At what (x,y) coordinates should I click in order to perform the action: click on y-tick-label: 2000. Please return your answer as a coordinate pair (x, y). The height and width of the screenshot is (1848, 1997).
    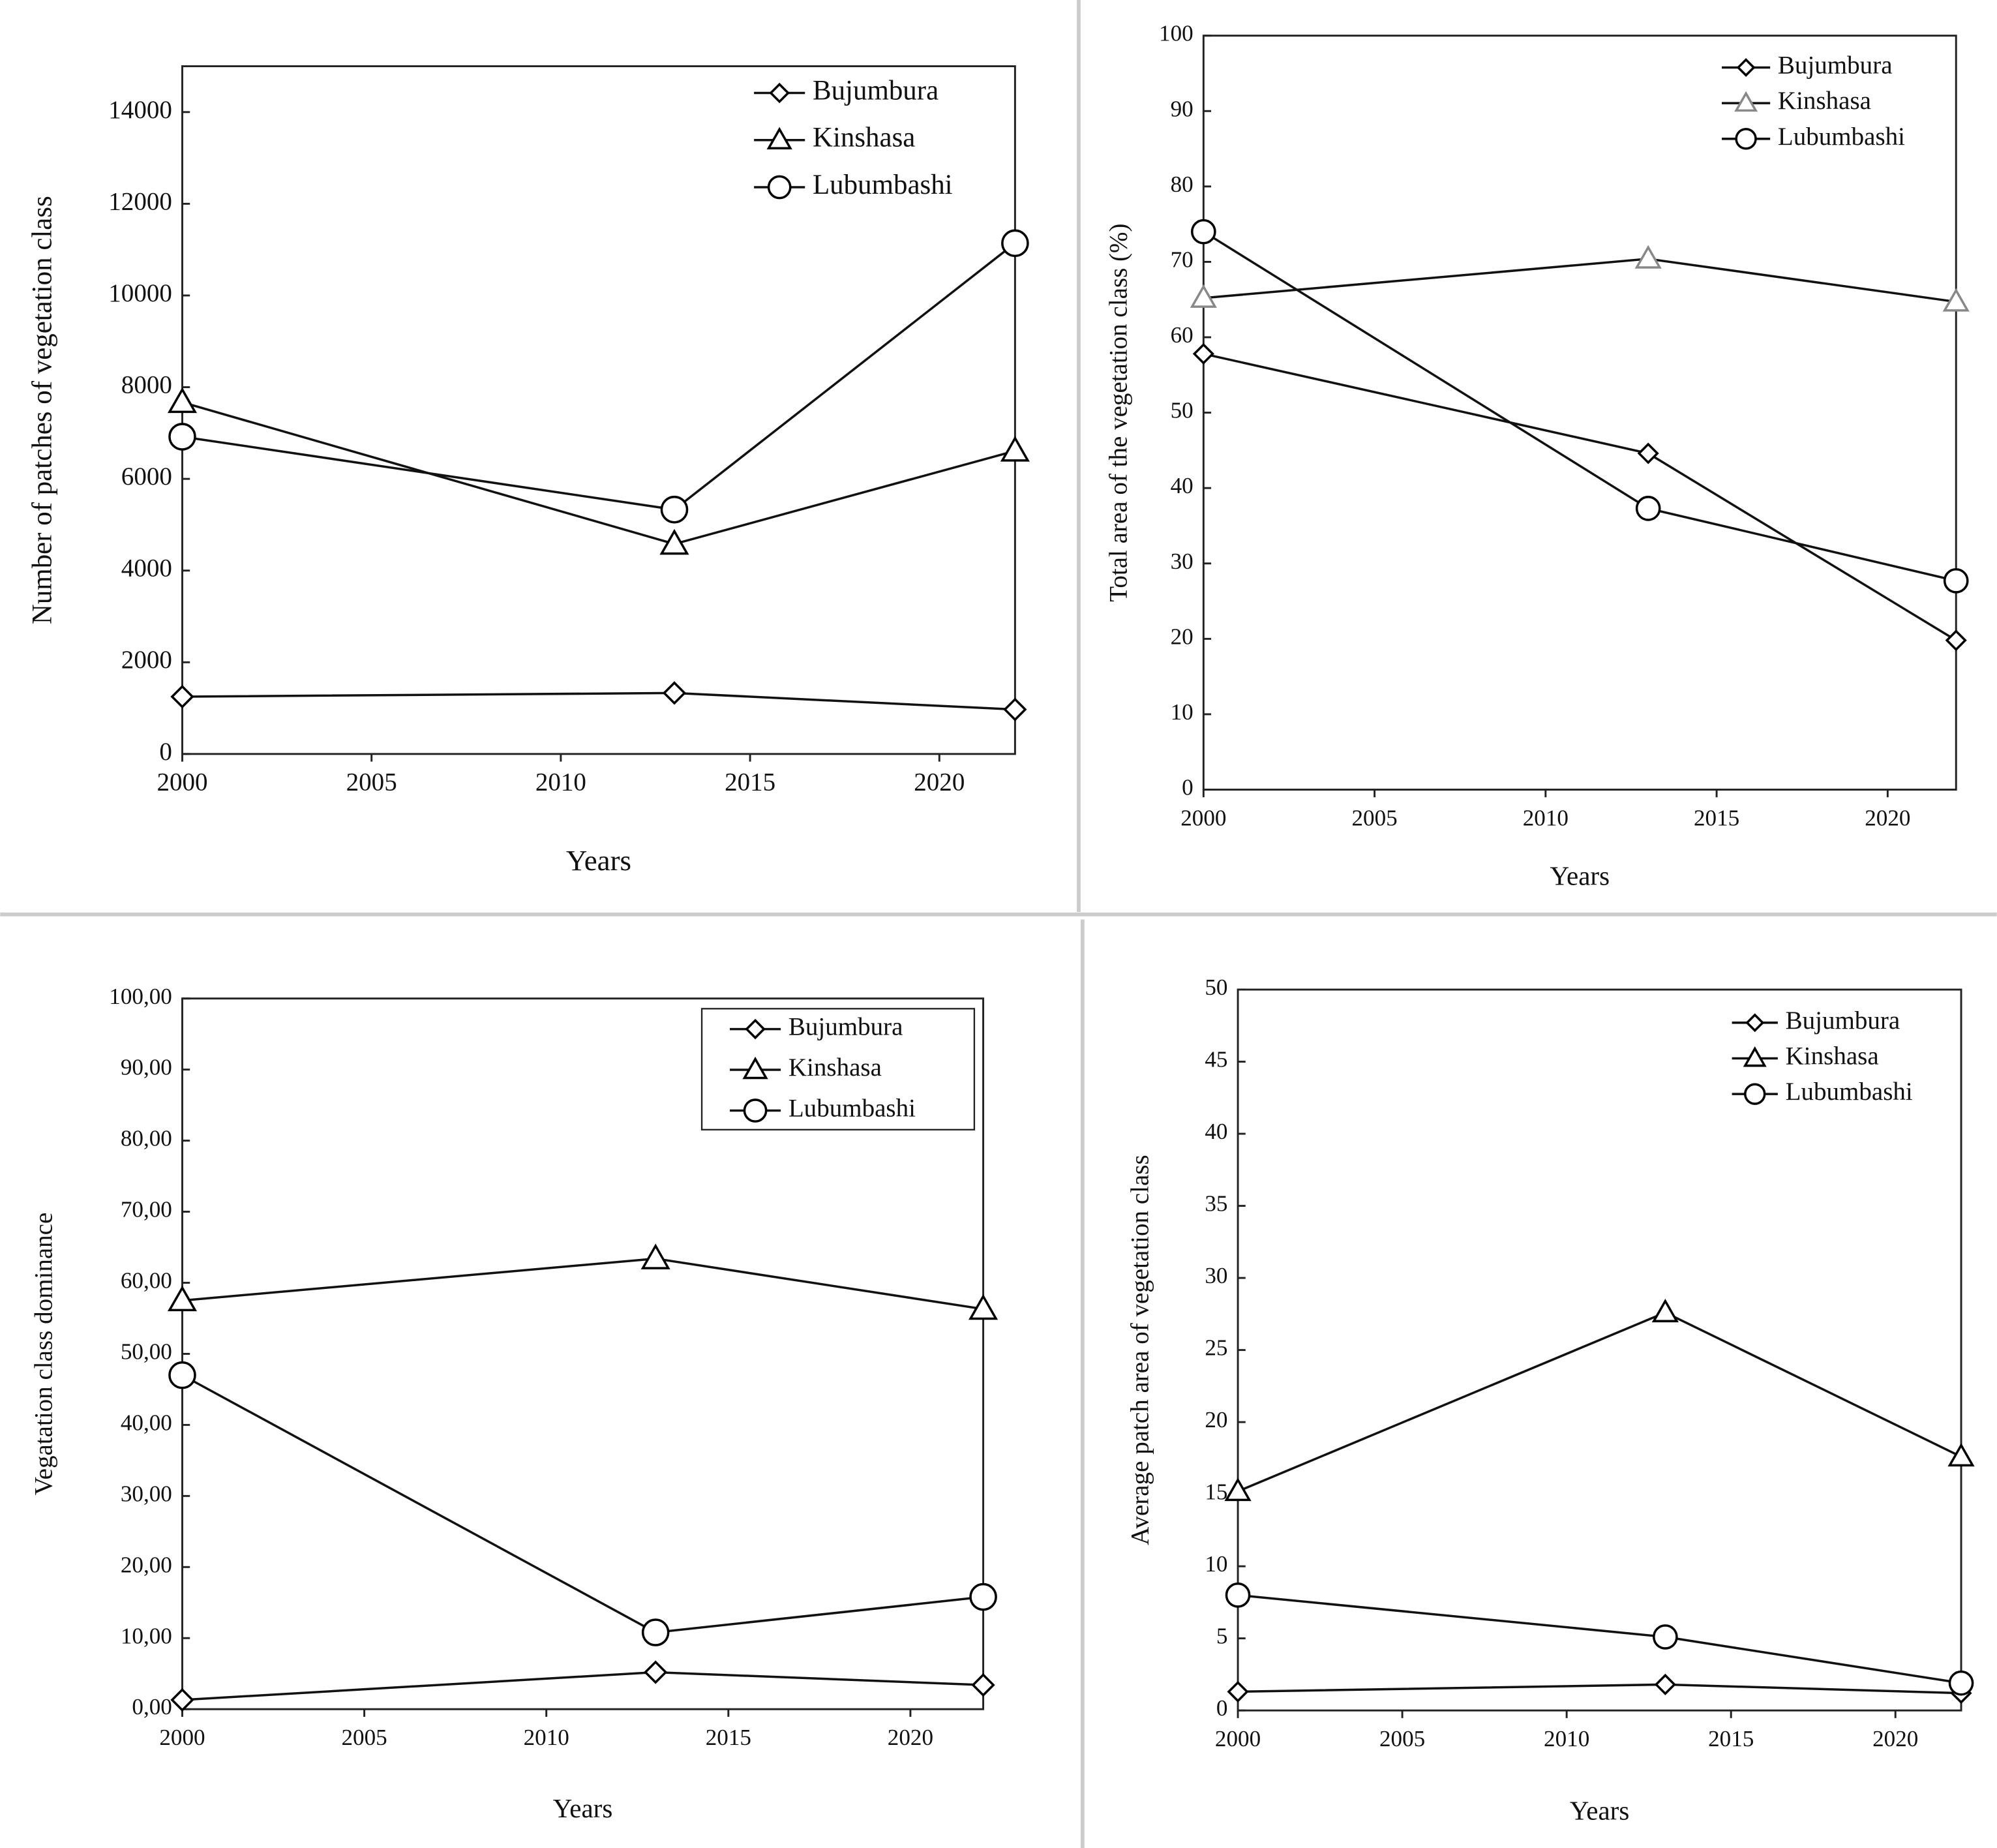
    Looking at the image, I should click on (146, 660).